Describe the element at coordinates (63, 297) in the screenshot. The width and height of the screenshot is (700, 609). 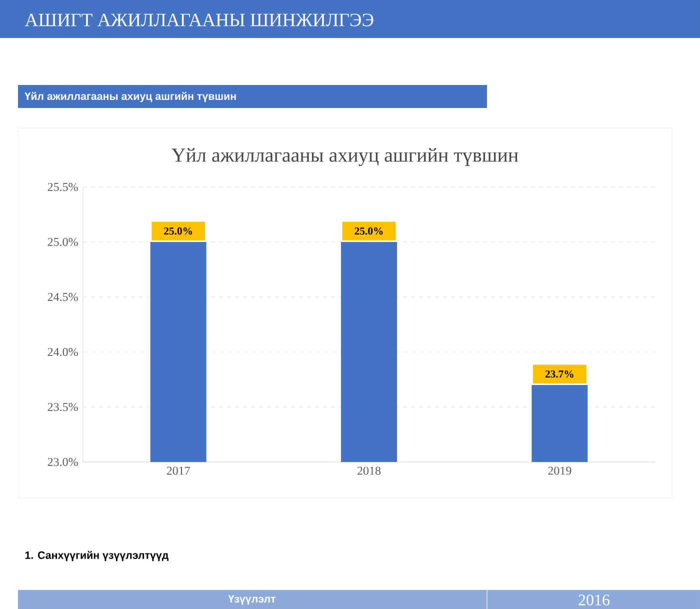
I see `y-tick-label: 24.5%` at that location.